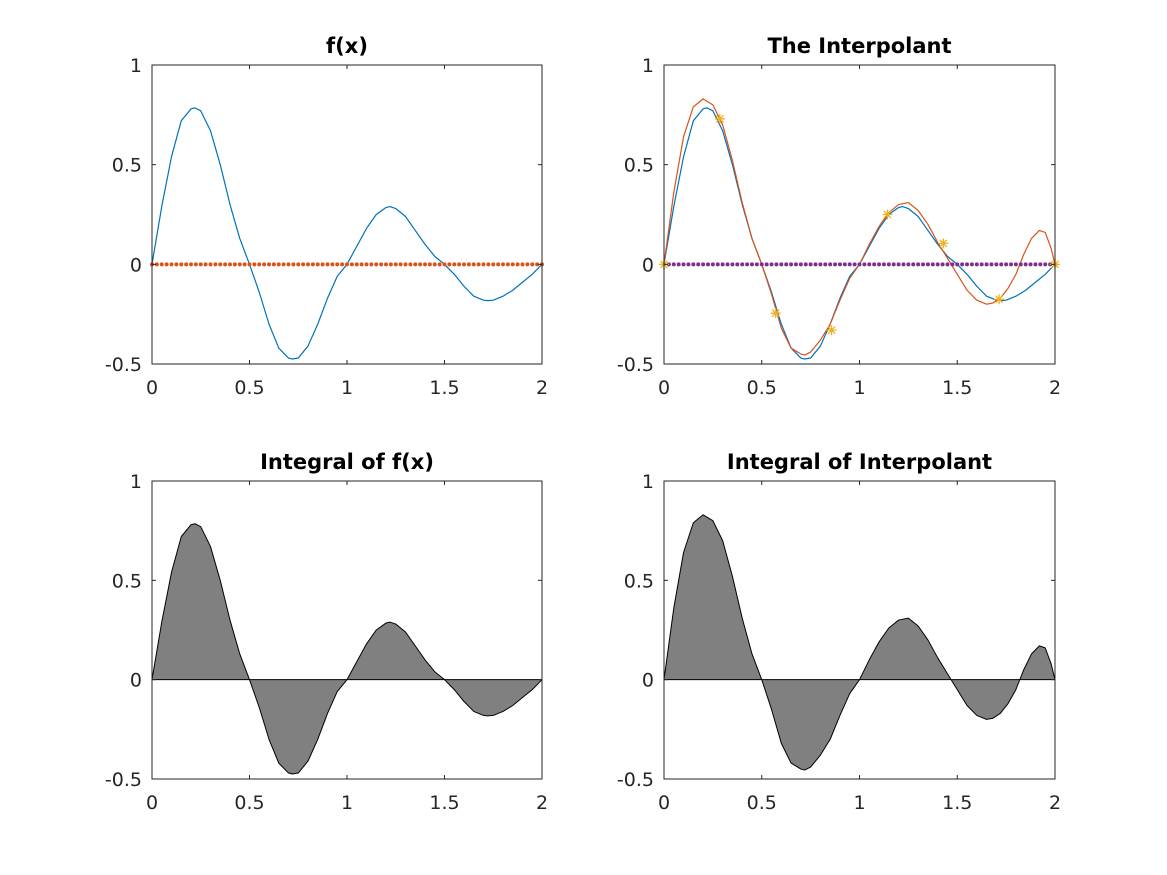  Describe the element at coordinates (347, 46) in the screenshot. I see `chart-title: f(x)` at that location.